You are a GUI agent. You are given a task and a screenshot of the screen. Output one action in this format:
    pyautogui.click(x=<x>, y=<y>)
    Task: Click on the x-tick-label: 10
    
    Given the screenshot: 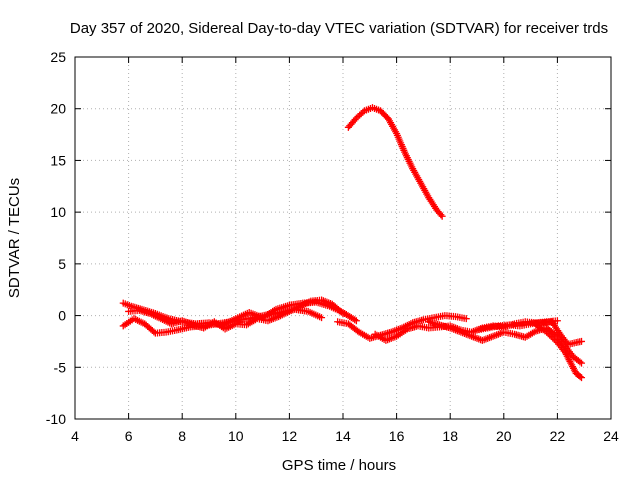 What is the action you would take?
    pyautogui.click(x=236, y=436)
    